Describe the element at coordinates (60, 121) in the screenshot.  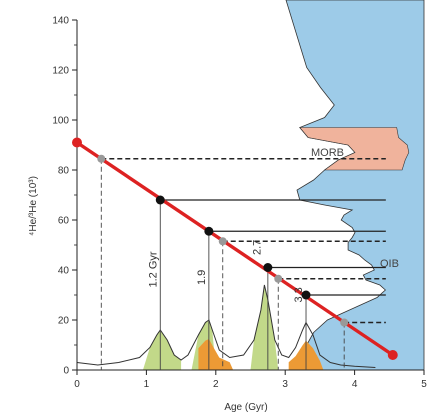
I see `y-tick-label: 100` at that location.